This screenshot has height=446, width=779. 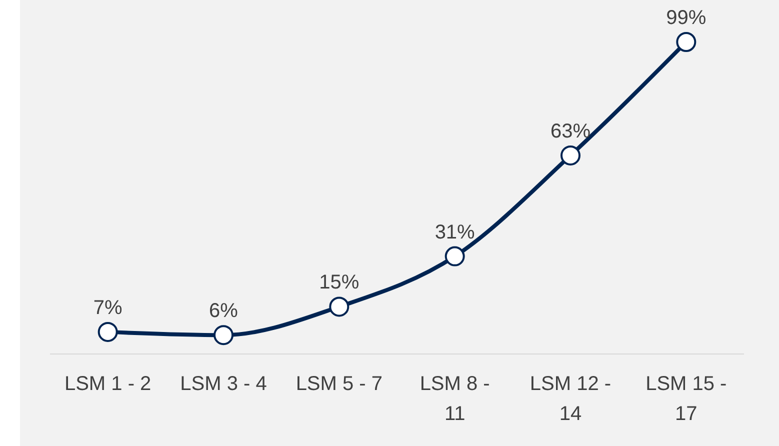 I want to click on x-tick-label: LSM 15 - 17, so click(x=686, y=399).